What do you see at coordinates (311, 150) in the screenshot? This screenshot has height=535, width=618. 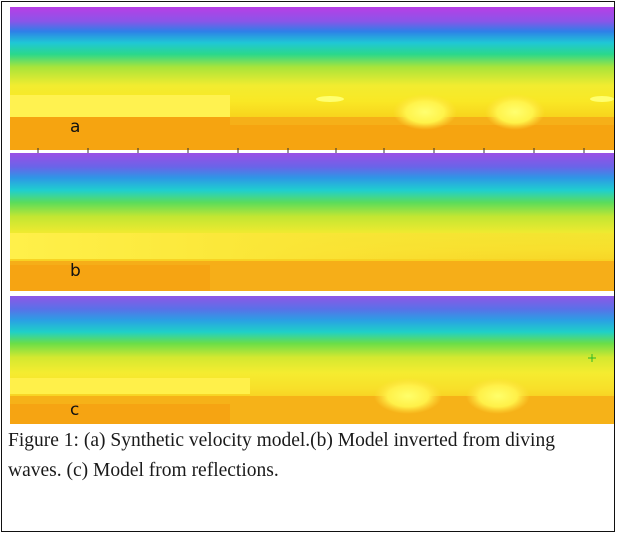 I see `axis-ticks` at bounding box center [311, 150].